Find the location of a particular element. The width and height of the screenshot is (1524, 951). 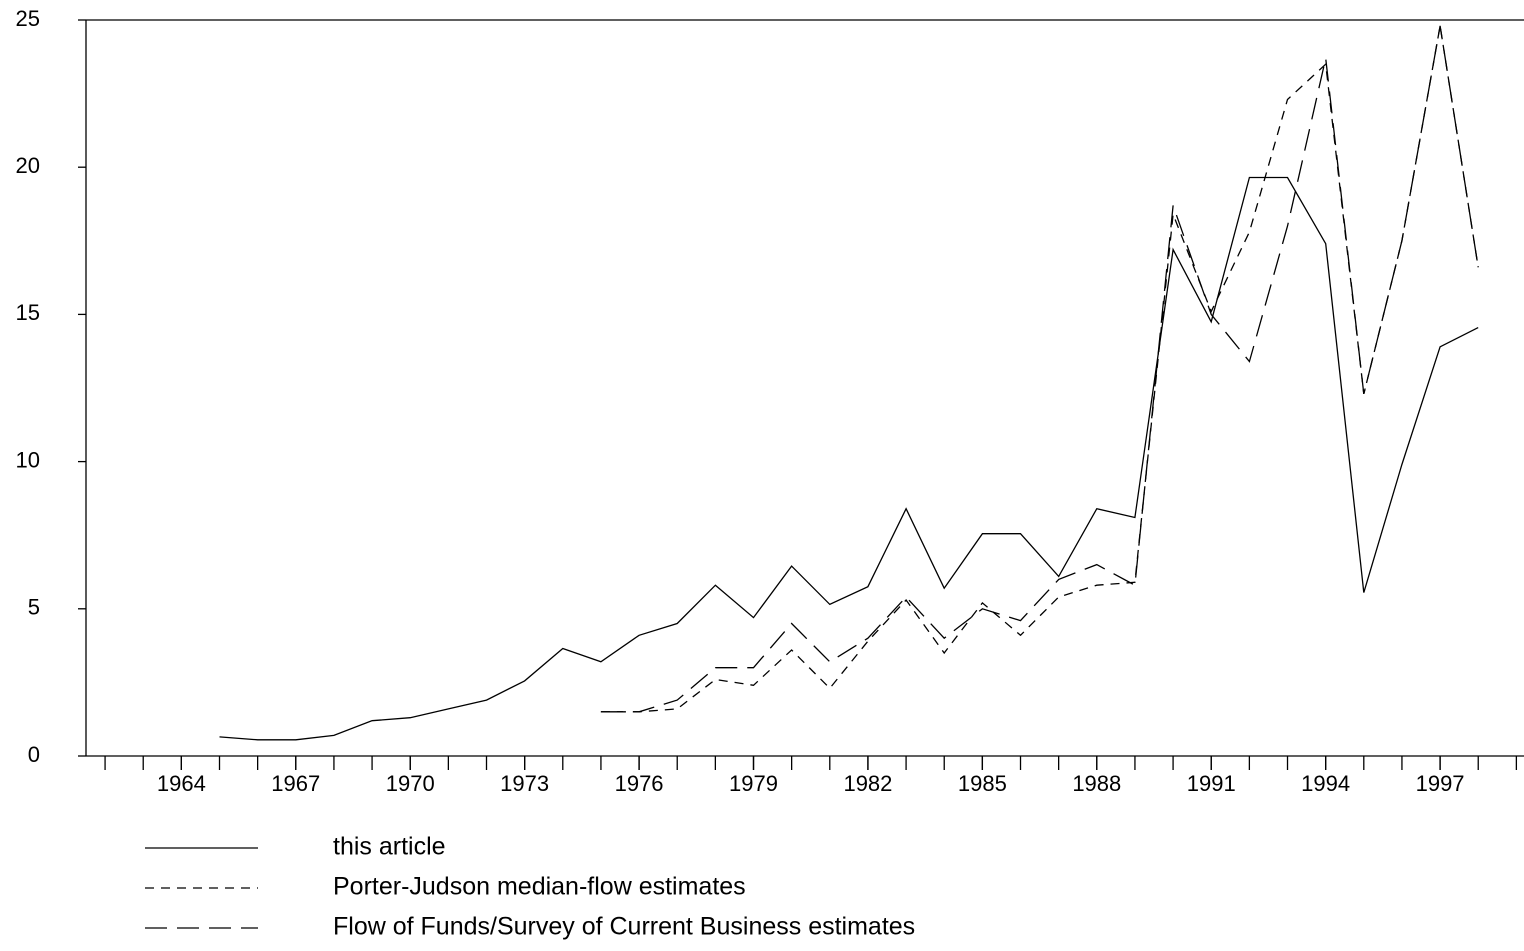

x-tick-label: 1988 is located at coordinates (1096, 783).